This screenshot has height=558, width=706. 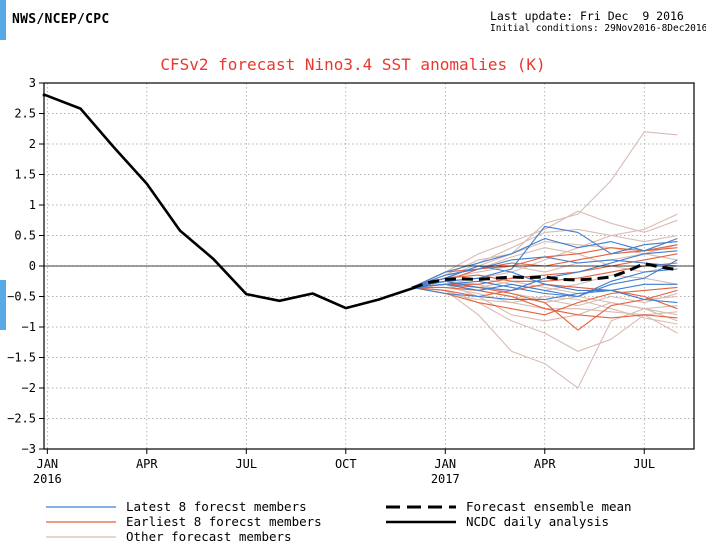 What do you see at coordinates (544, 276) in the screenshot?
I see `ensemble-mean-line` at bounding box center [544, 276].